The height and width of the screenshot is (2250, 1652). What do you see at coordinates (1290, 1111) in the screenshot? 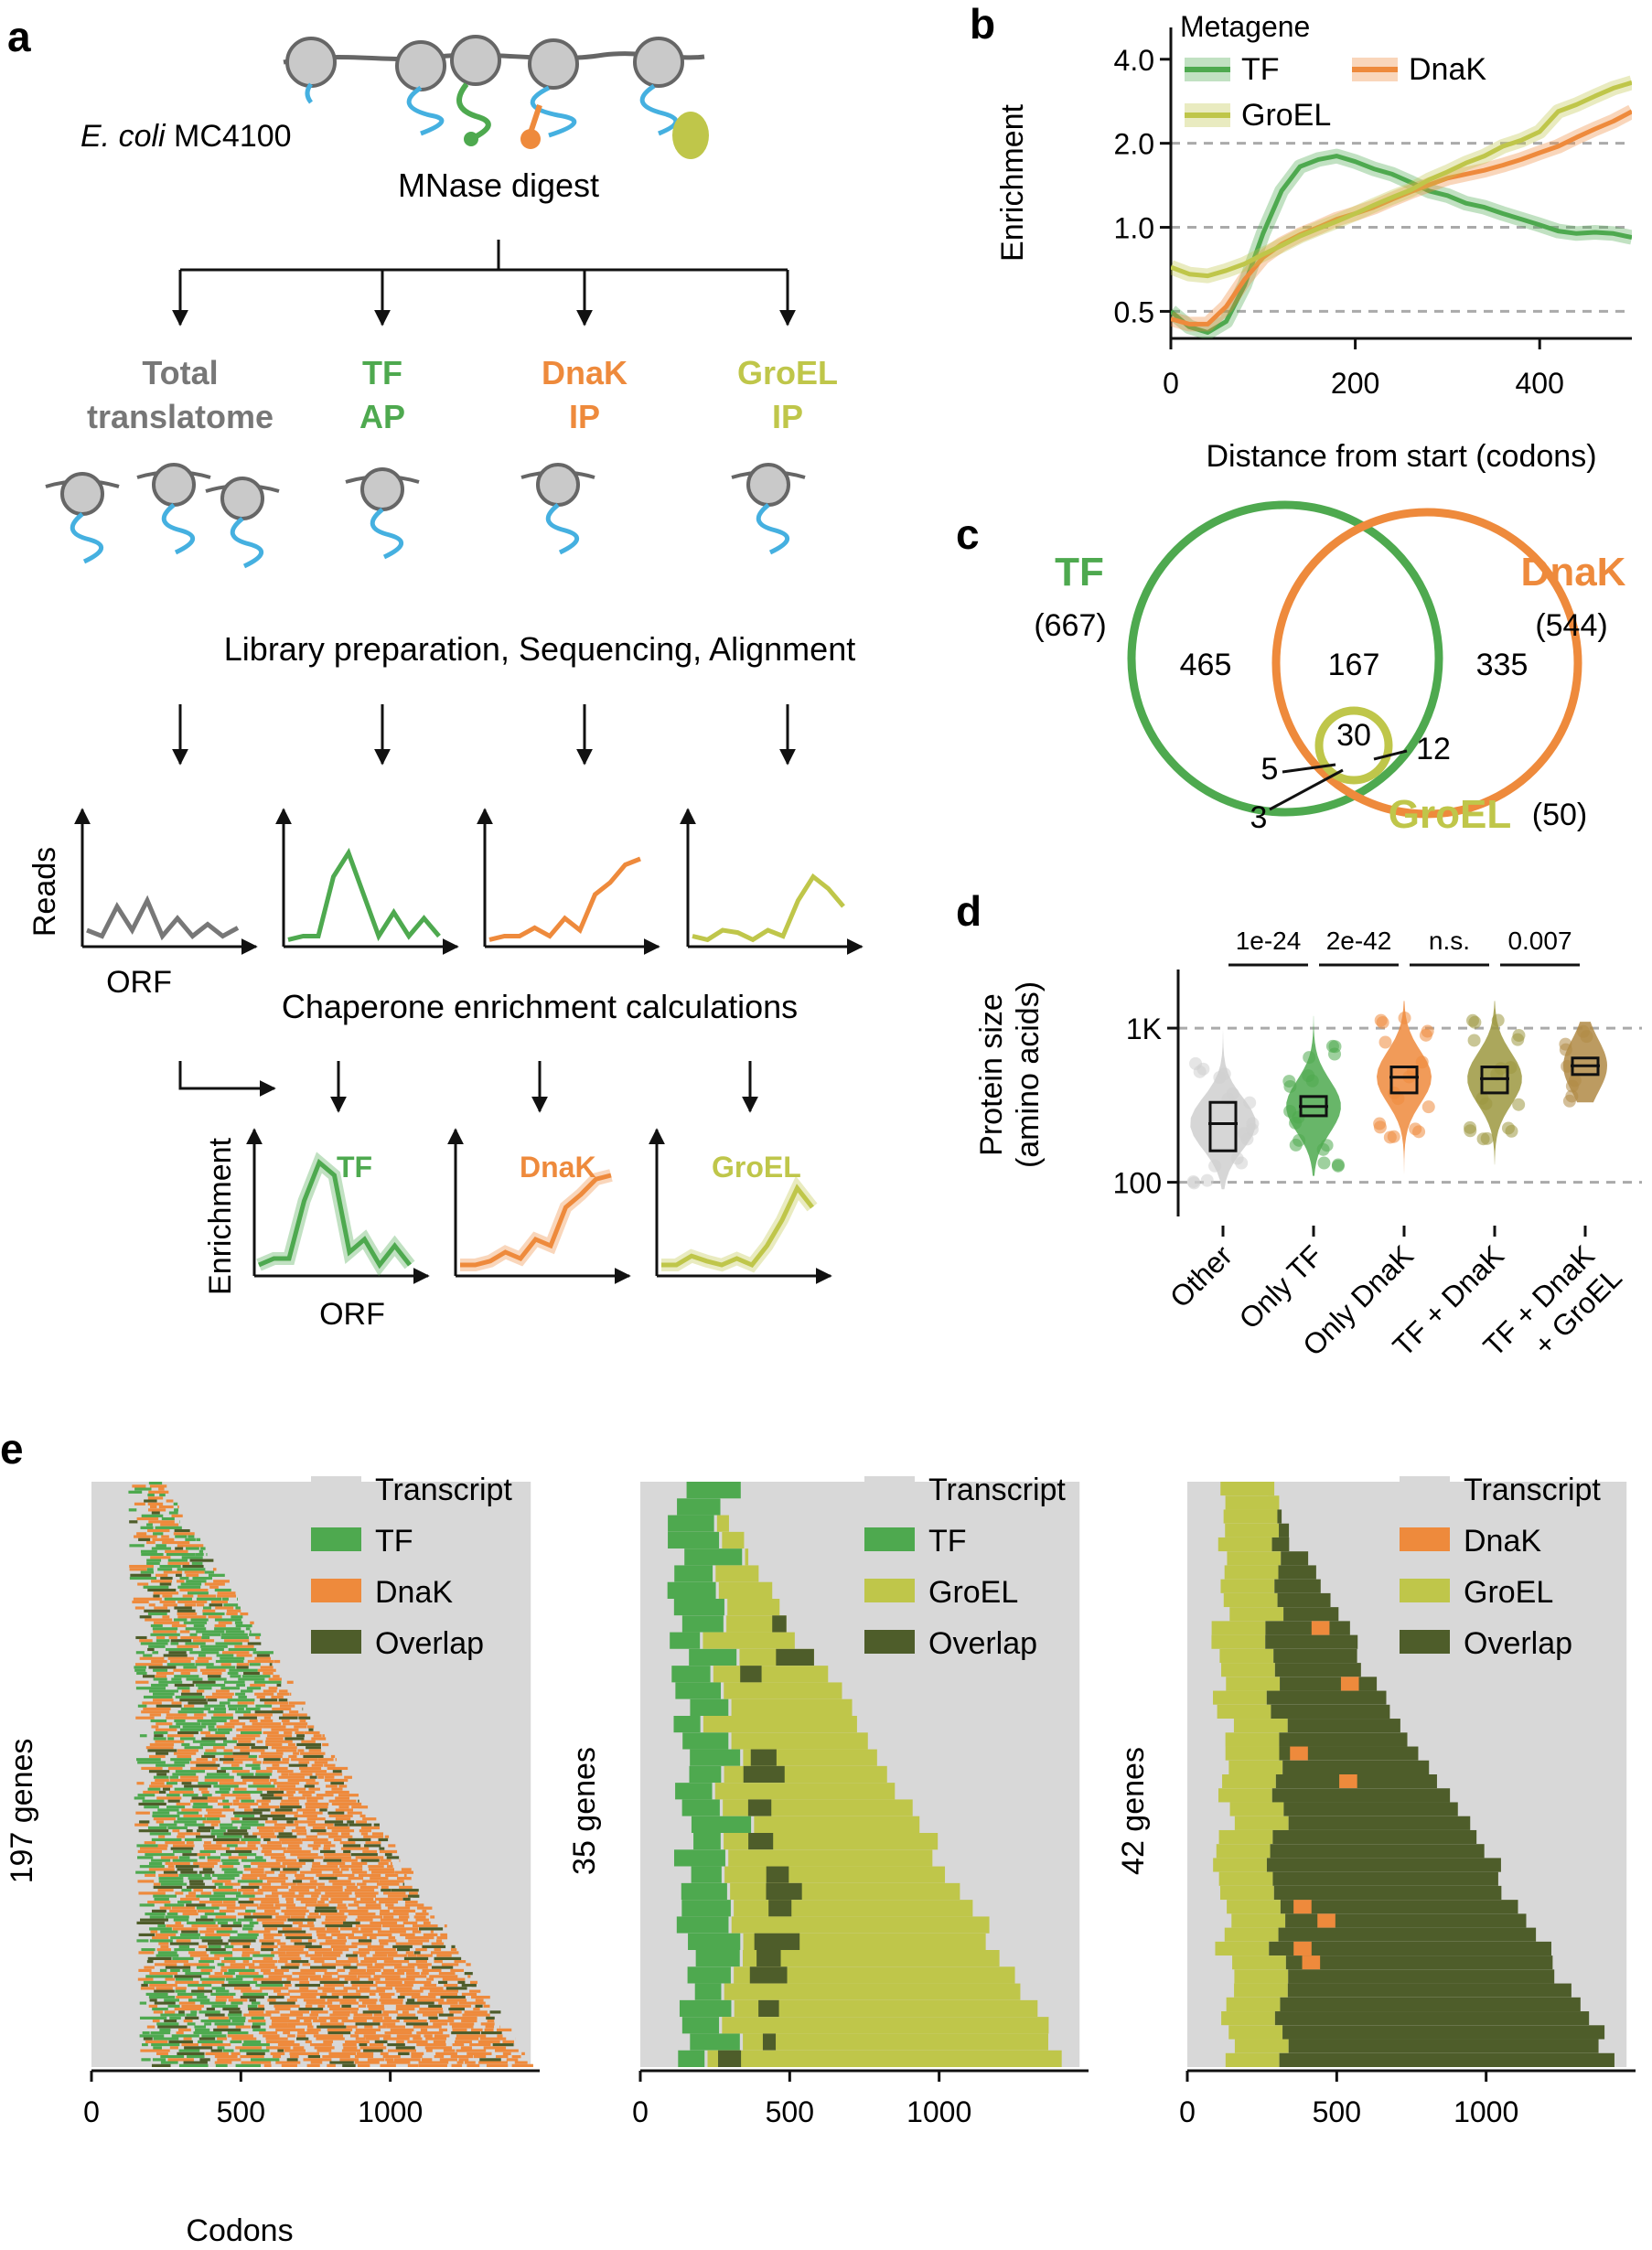
I see `violin-point` at bounding box center [1290, 1111].